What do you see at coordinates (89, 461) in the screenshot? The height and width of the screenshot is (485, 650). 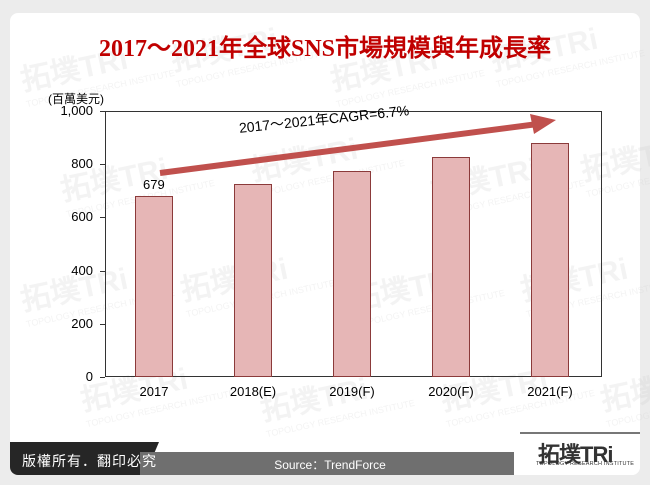 I see `copyright-text: 版權所有．翻印必究` at bounding box center [89, 461].